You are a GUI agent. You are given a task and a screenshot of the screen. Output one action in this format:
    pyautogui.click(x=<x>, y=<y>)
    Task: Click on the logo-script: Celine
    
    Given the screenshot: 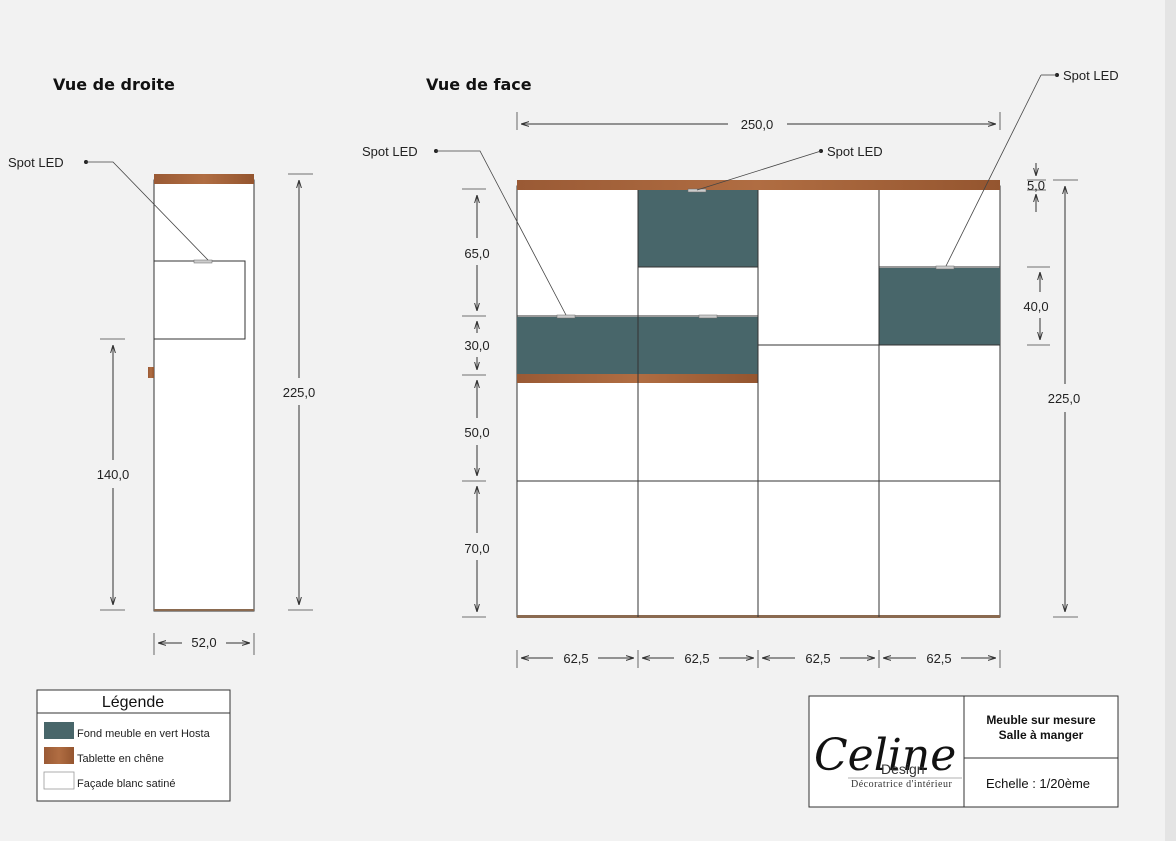 What is the action you would take?
    pyautogui.click(x=885, y=755)
    